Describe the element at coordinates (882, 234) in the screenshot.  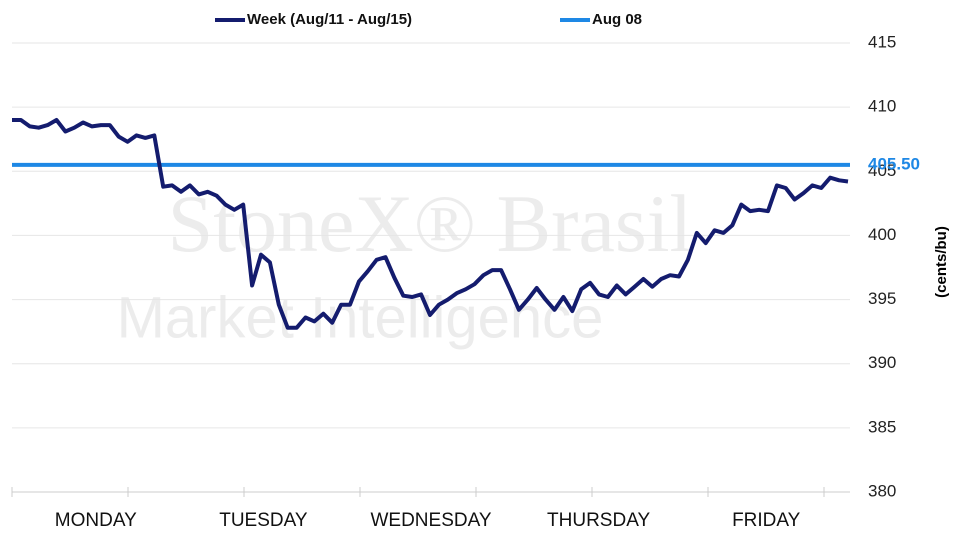
I see `y-tick-label: 400` at that location.